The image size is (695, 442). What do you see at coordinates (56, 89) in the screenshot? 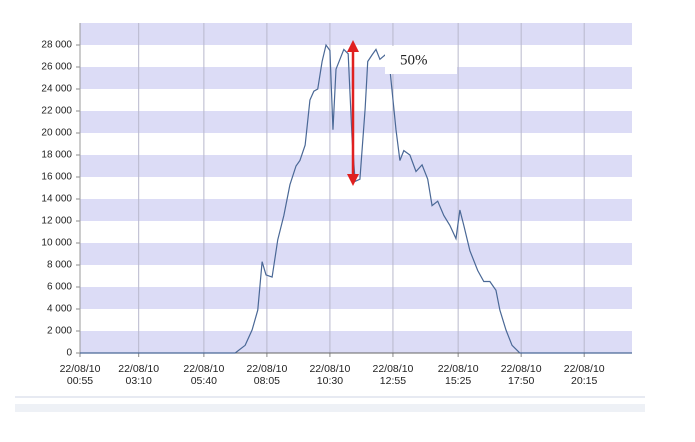
I see `y-tick-label: 24 000` at bounding box center [56, 89].